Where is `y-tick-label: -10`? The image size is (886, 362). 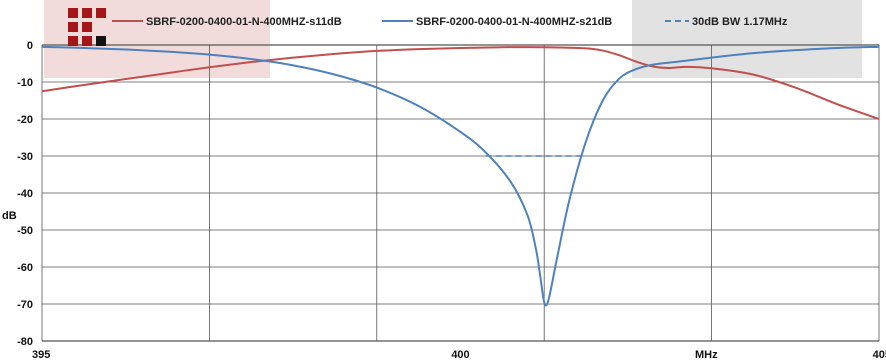 y-tick-label: -10 is located at coordinates (25, 83).